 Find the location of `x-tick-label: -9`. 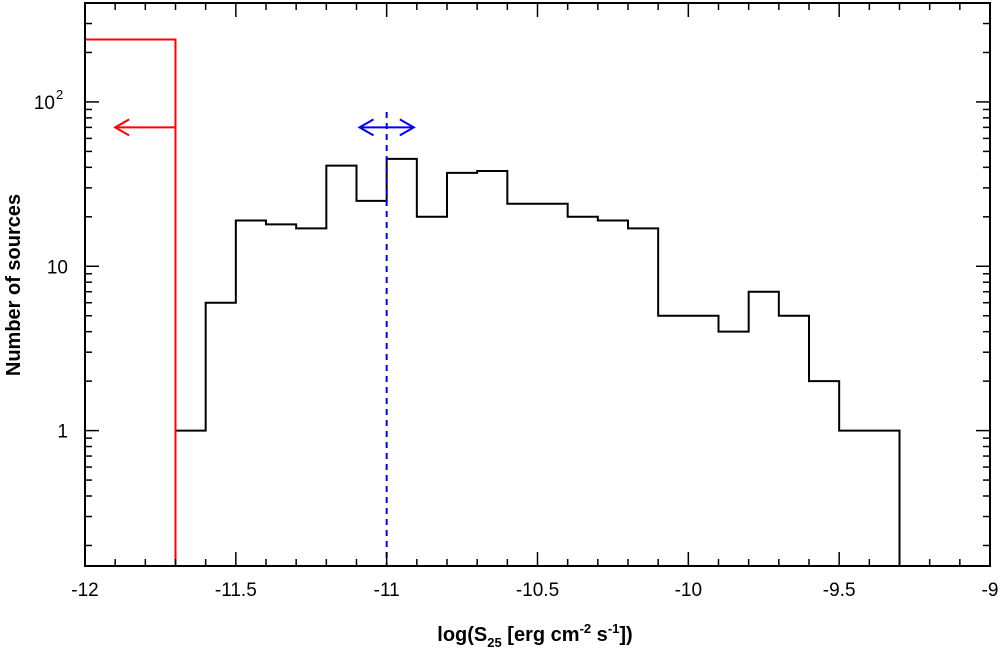

x-tick-label: -9 is located at coordinates (990, 590).